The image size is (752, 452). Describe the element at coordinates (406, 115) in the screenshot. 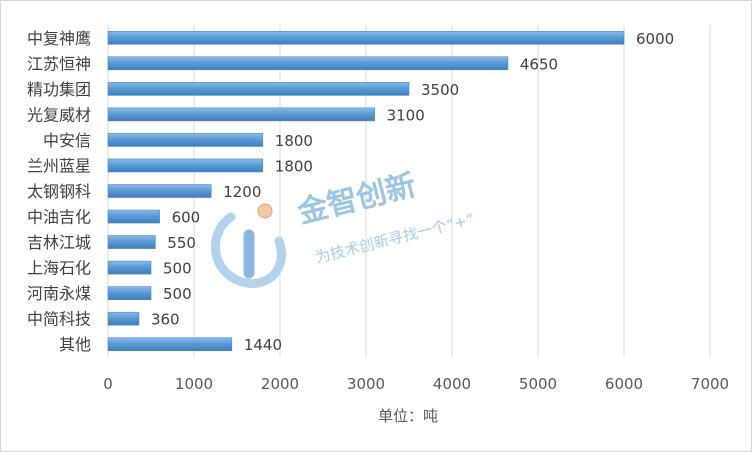

I see `data-label: 3100` at that location.